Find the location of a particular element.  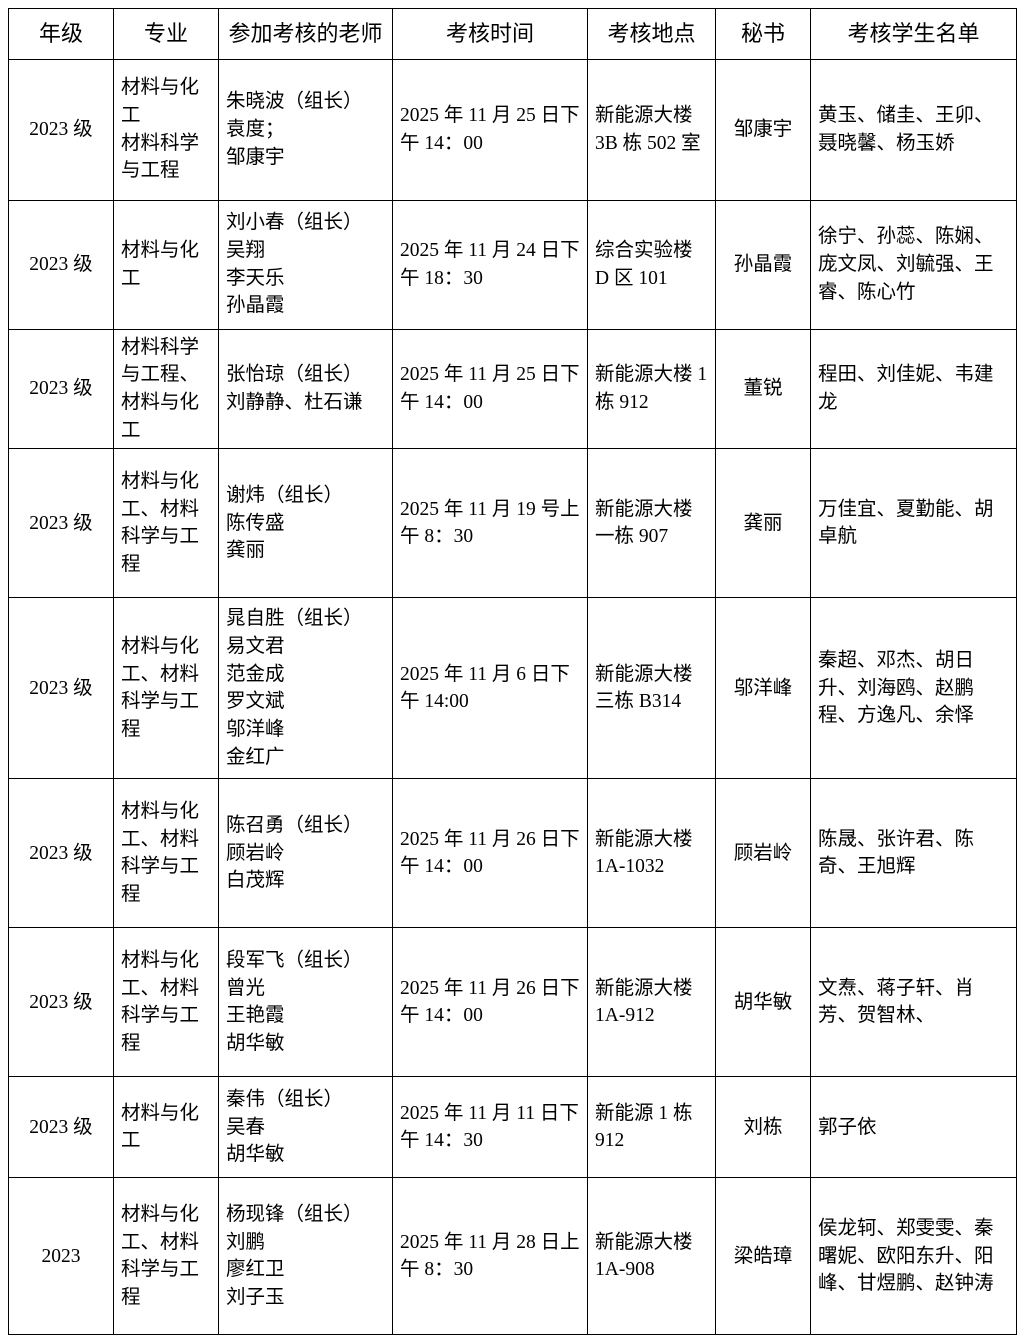

column-header-secretary: 秘书 is located at coordinates (763, 34).